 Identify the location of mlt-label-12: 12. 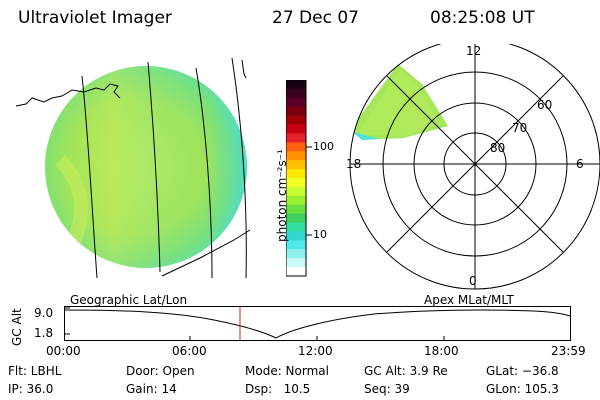
(474, 51).